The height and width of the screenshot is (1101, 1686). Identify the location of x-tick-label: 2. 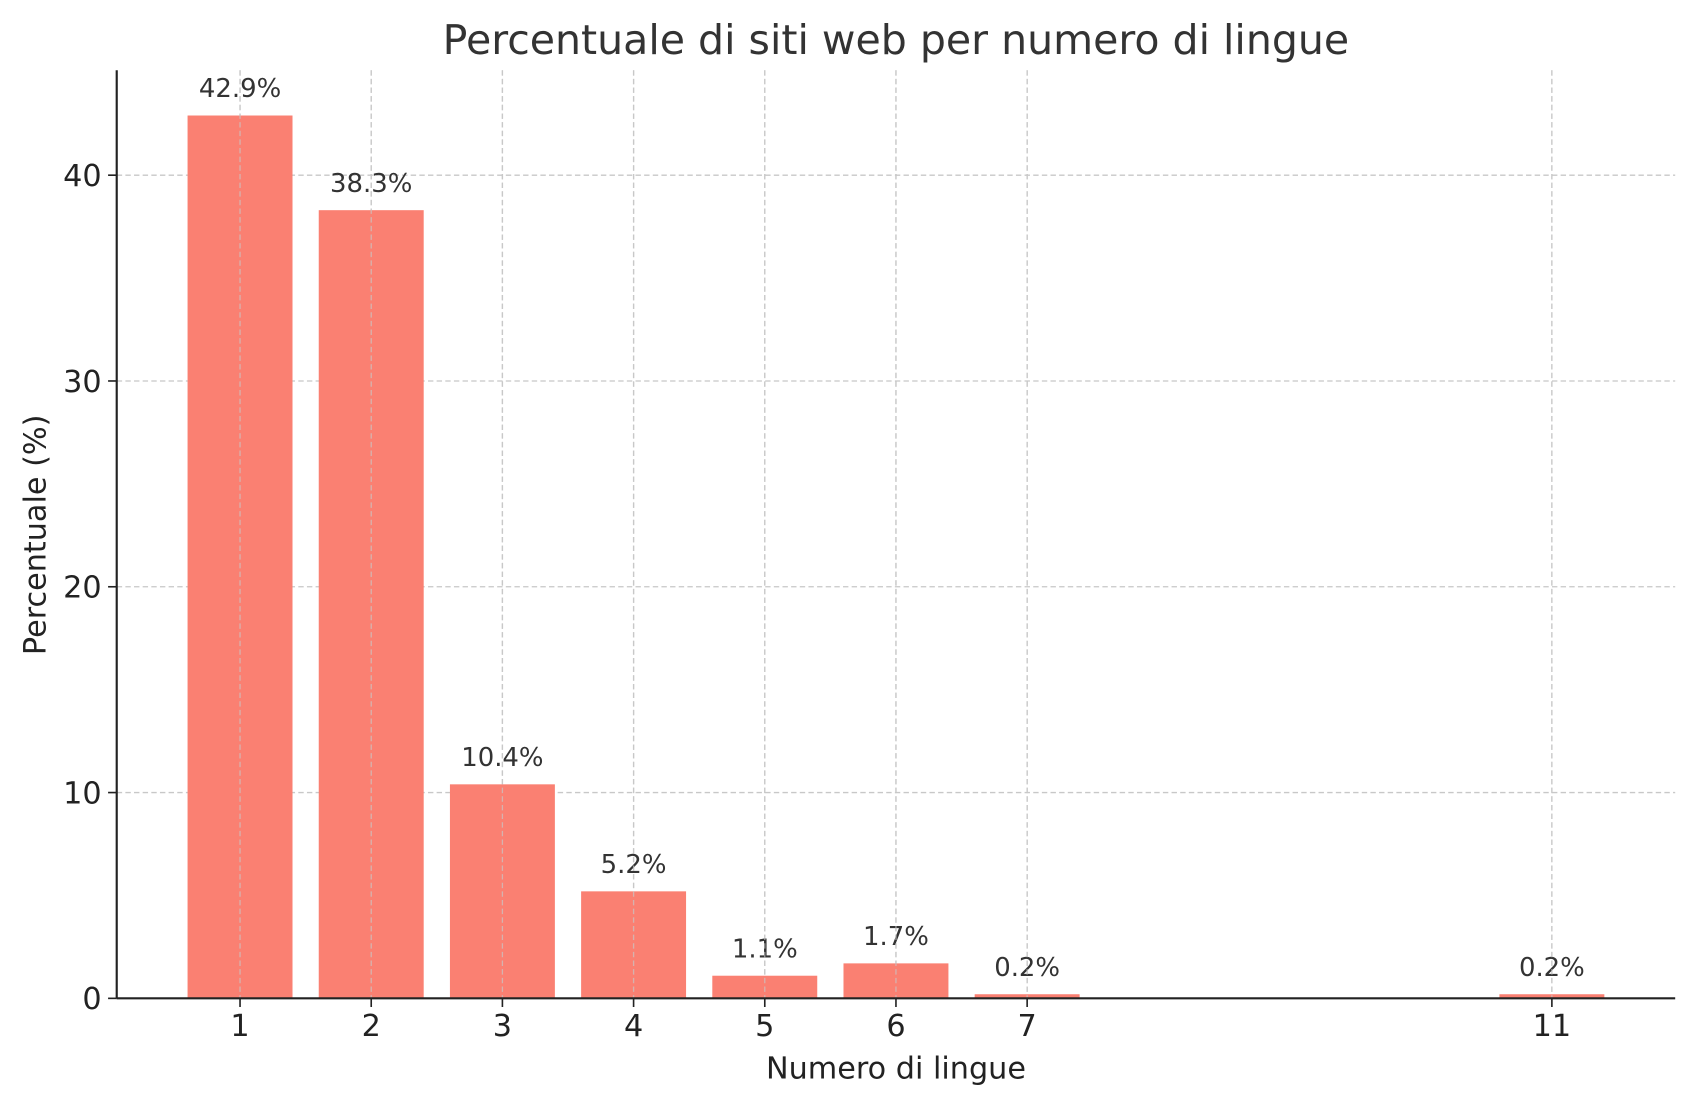
(371, 1026).